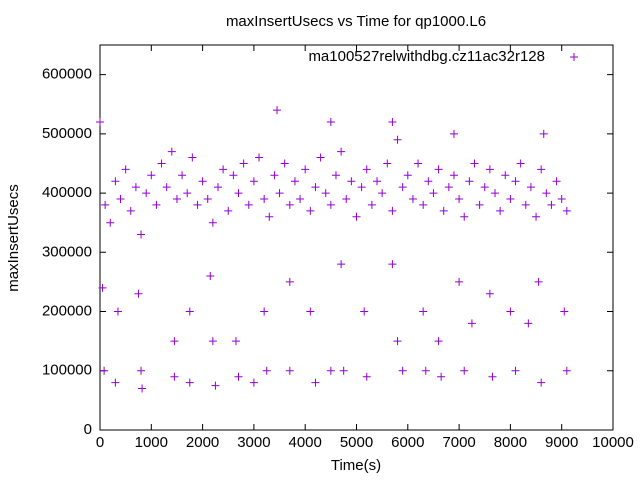 This screenshot has height=480, width=640. I want to click on legend-label: ma100527relwithdbg.cz11ac32r128, so click(426, 56).